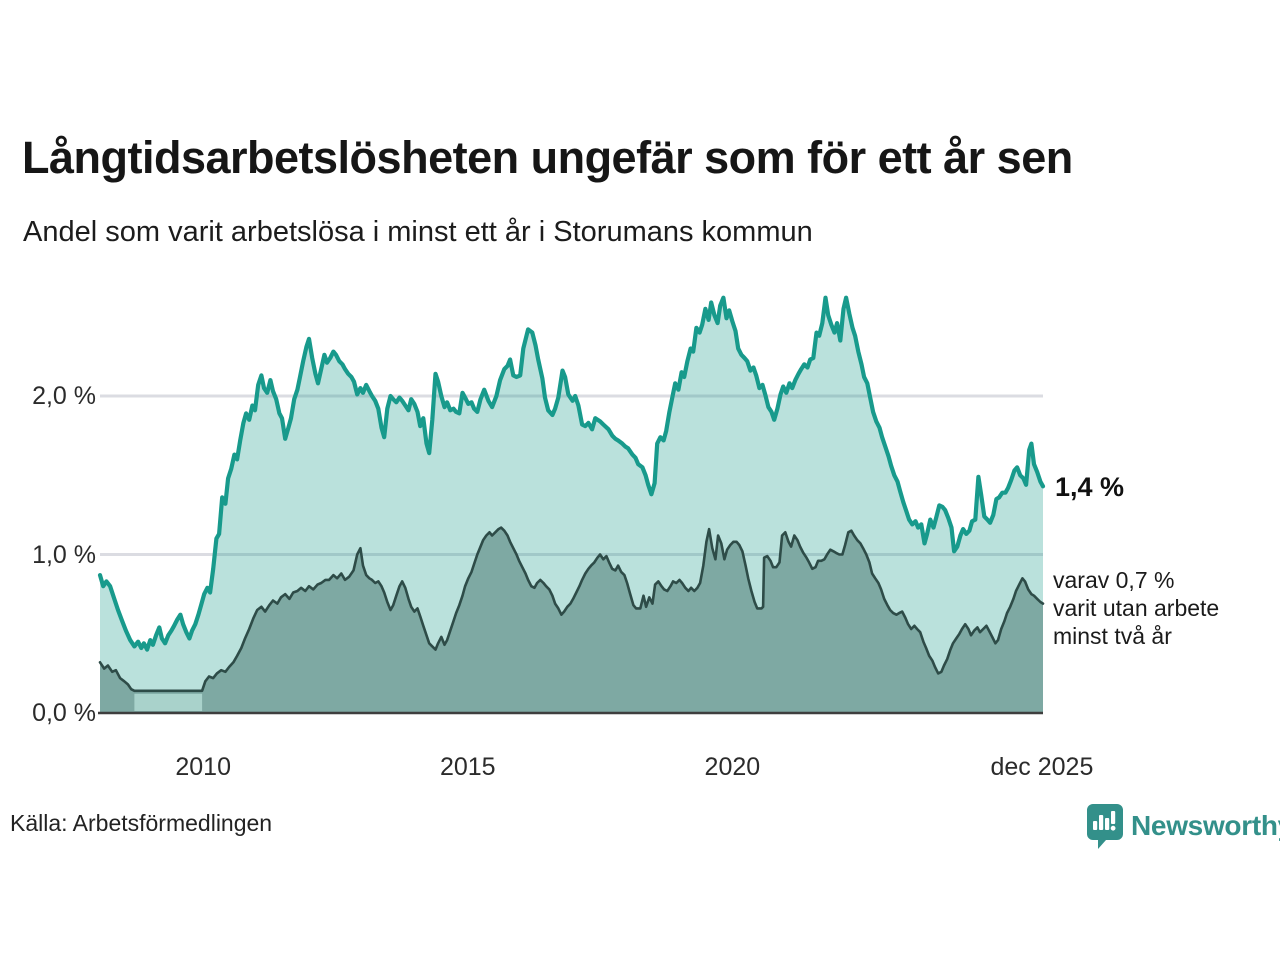  I want to click on y-tick-label: 2,0 %, so click(64, 396).